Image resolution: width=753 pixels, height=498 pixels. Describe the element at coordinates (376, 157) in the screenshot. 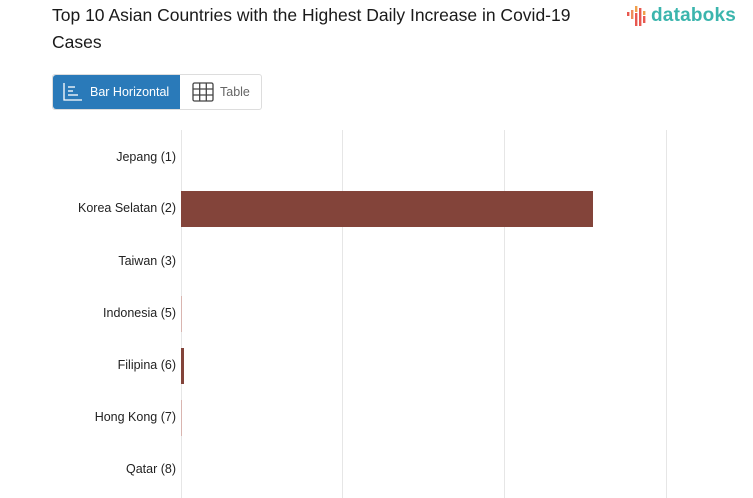

I see `chart-row: Jepang (1)` at that location.